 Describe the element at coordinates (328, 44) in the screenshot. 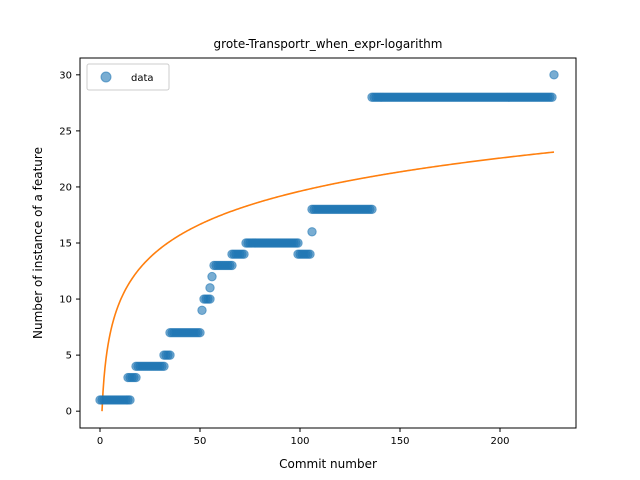

I see `chart-title: grote-Transportr_when_expr-logarithm` at that location.